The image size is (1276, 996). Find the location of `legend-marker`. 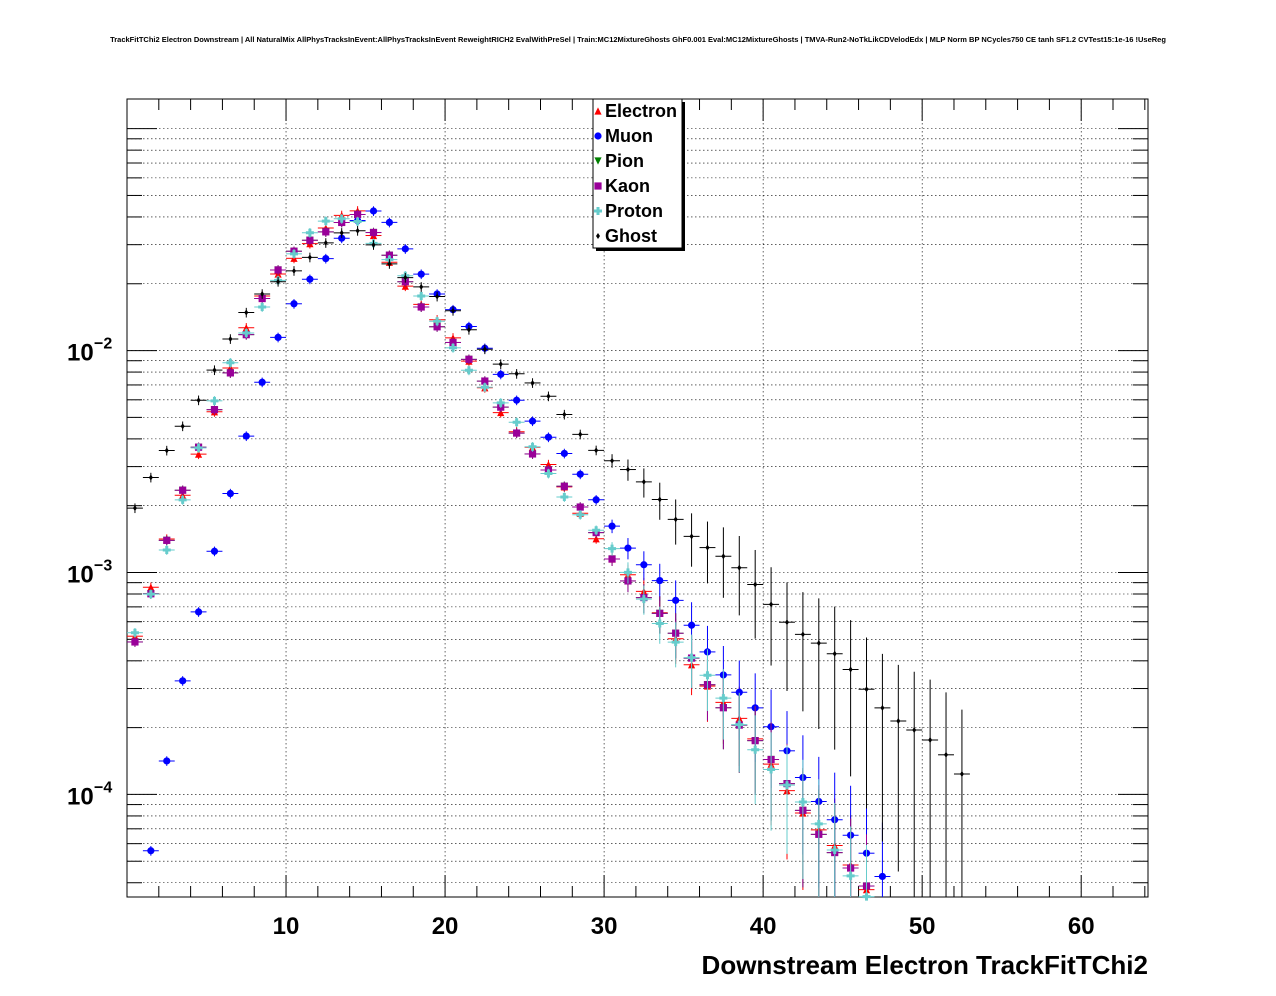

legend-marker is located at coordinates (598, 186).